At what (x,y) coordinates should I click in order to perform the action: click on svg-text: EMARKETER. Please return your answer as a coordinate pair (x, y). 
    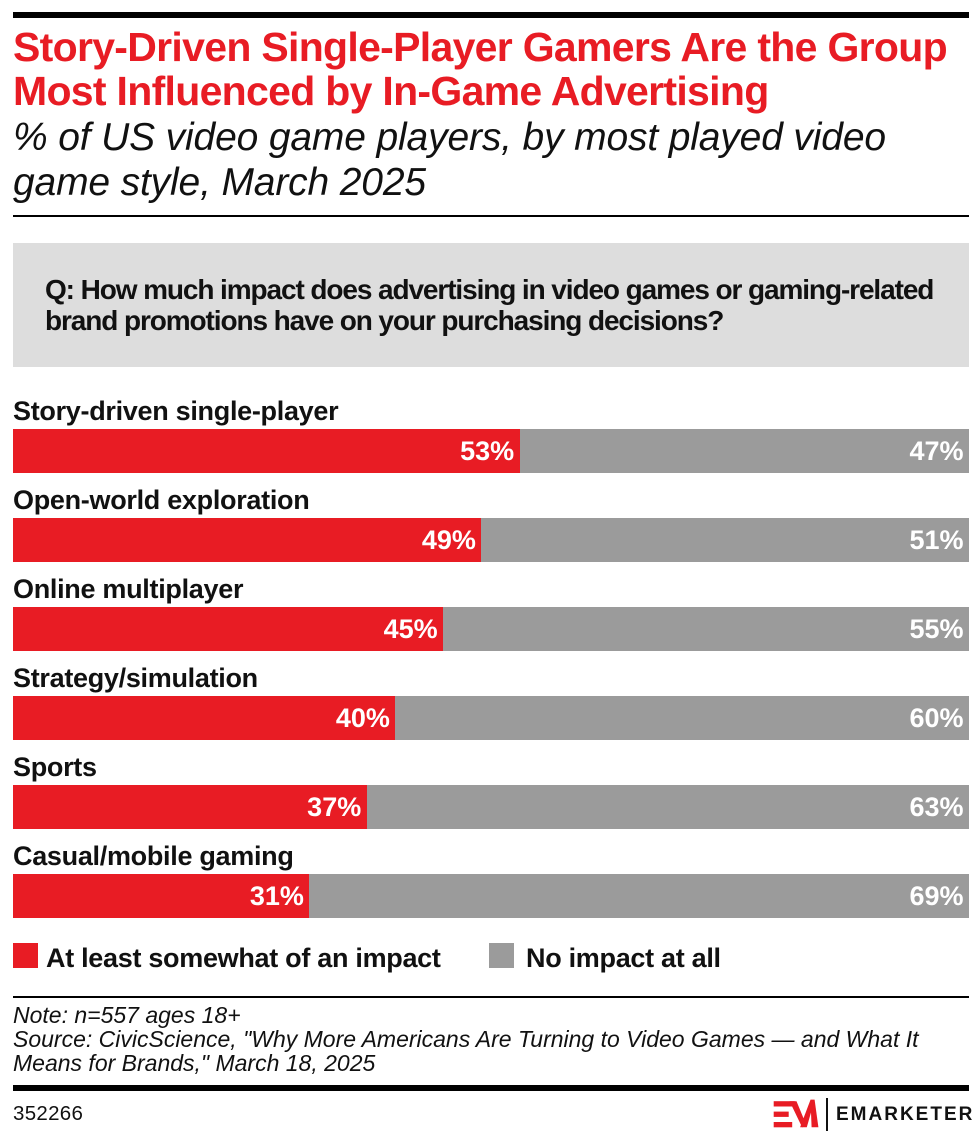
    Looking at the image, I should click on (904, 1114).